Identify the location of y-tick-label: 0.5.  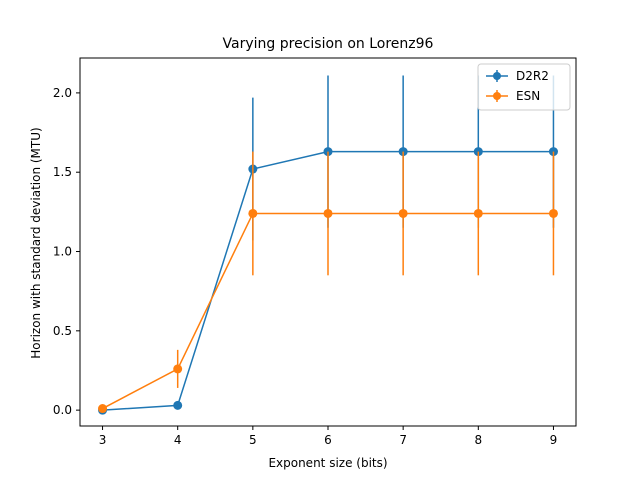
(62, 331).